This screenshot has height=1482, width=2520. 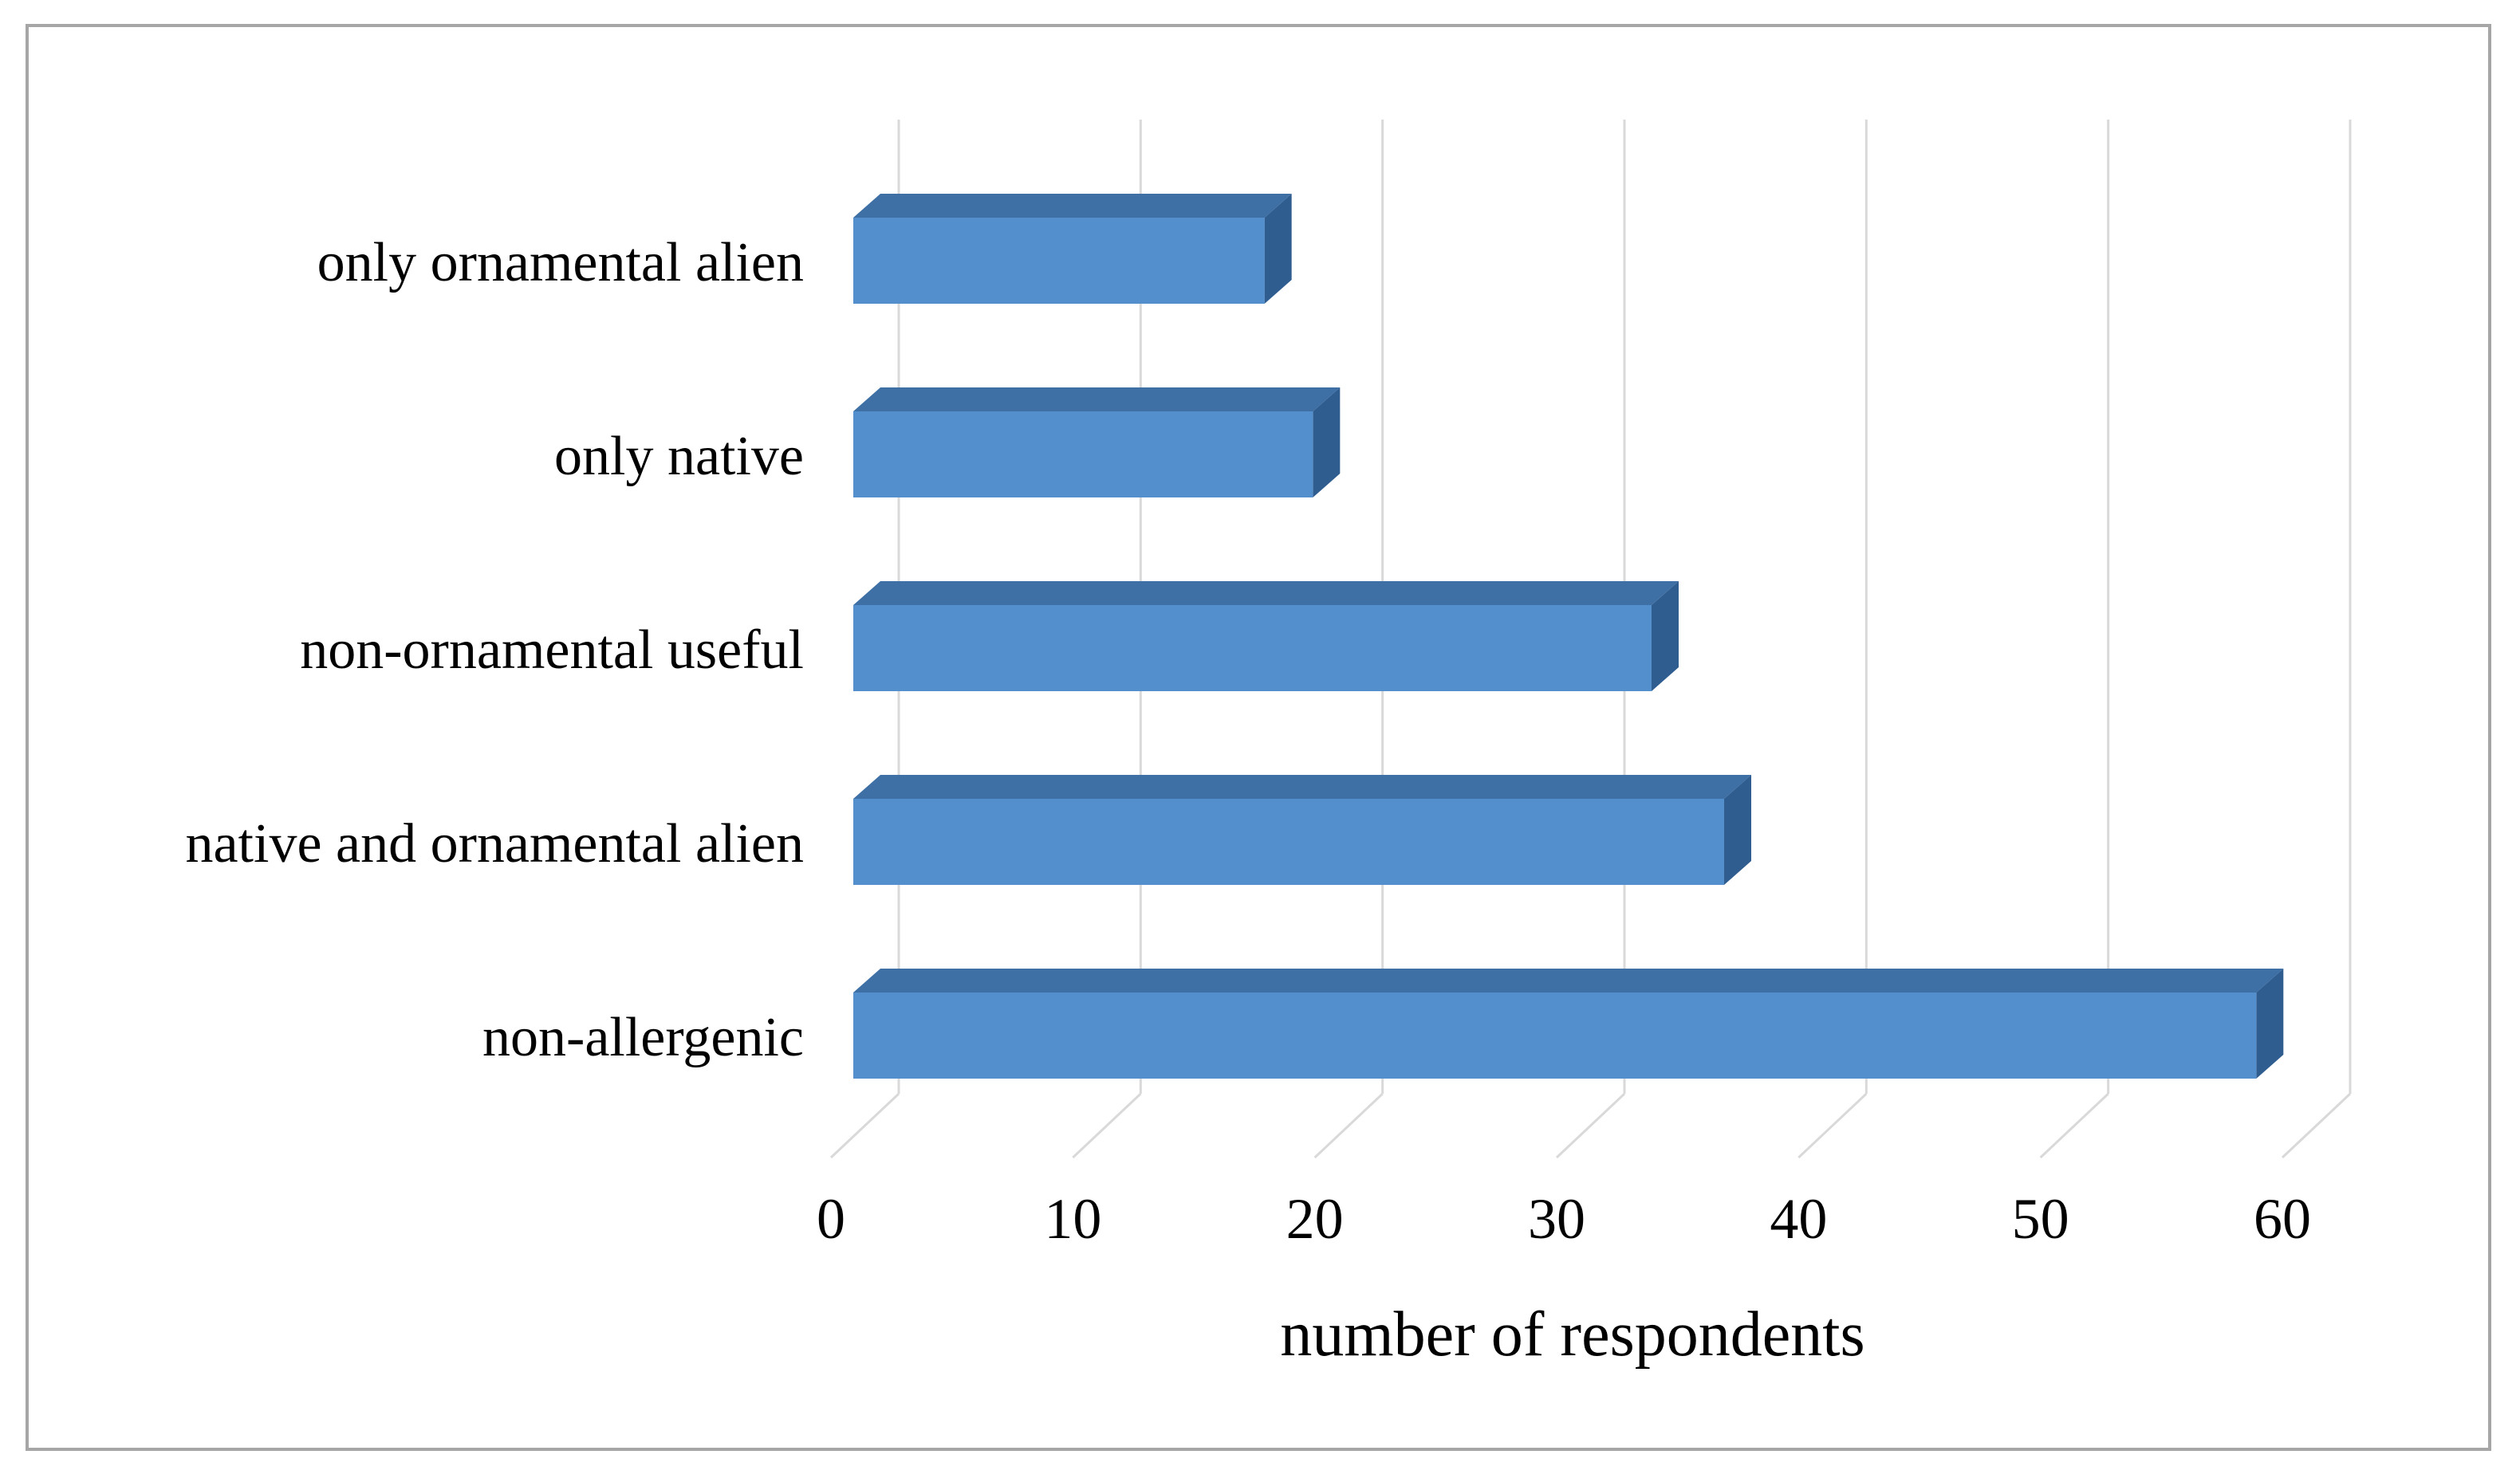 What do you see at coordinates (2282, 1219) in the screenshot?
I see `x-tick-label-60: 60` at bounding box center [2282, 1219].